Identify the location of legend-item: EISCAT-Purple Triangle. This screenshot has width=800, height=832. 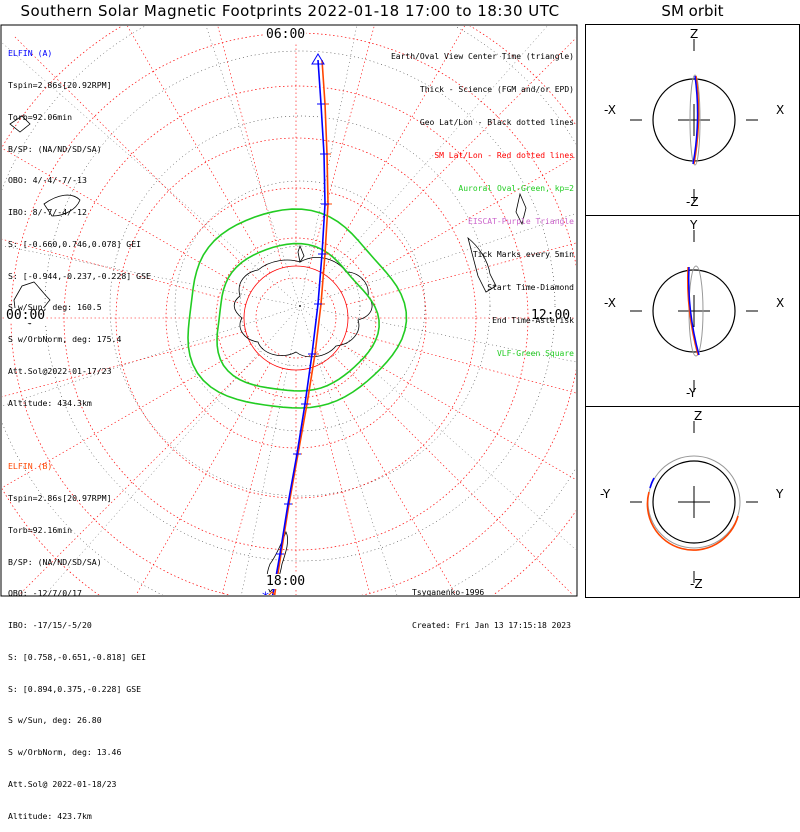
(521, 221).